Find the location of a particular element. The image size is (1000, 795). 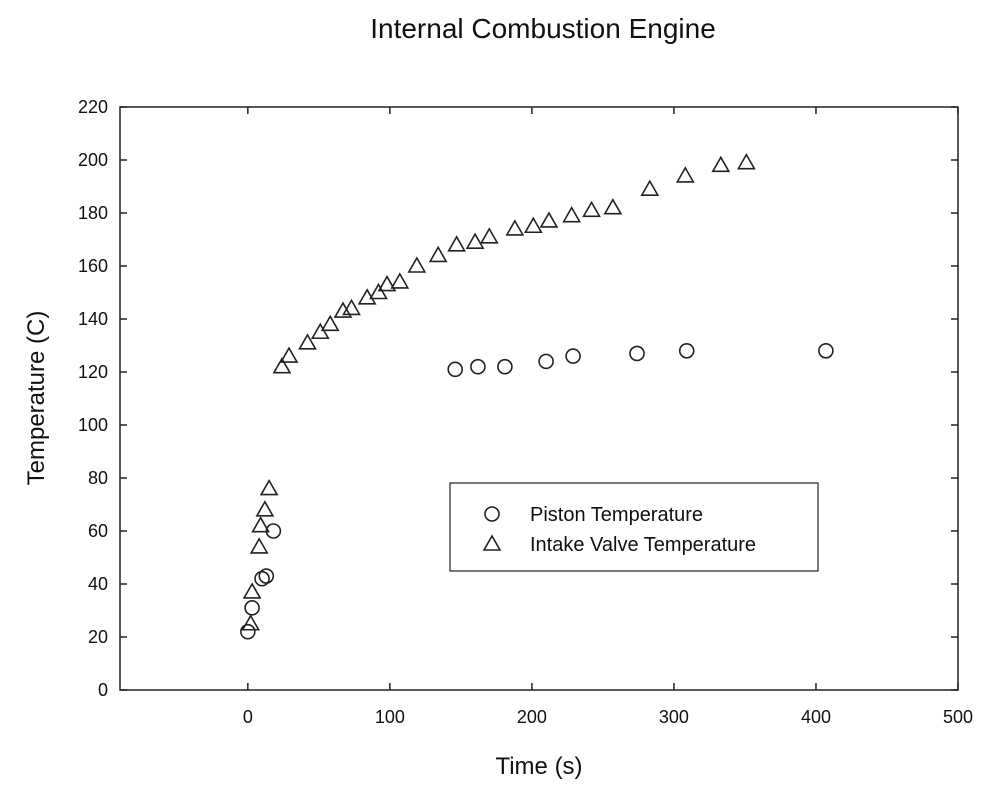

x-tick-label: 200 is located at coordinates (532, 717).